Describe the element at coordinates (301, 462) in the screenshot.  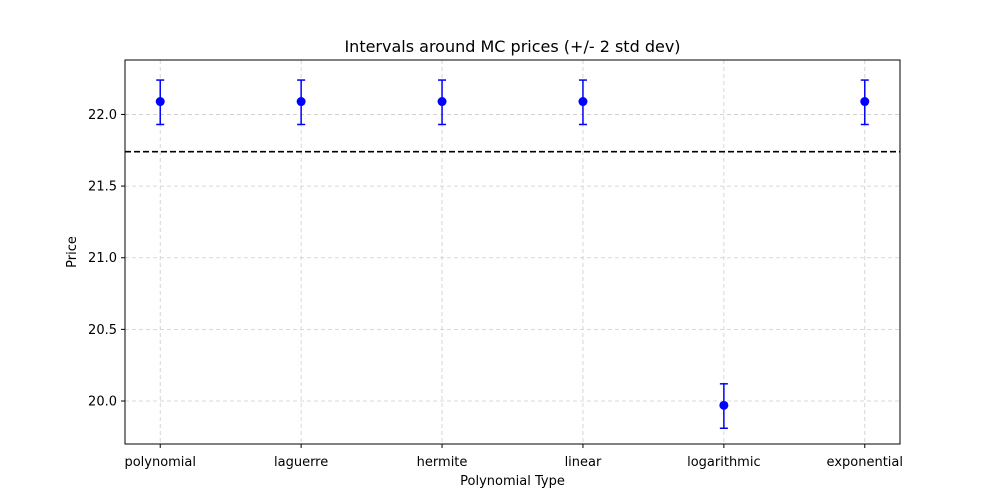
I see `x-tick-label: laguerre` at that location.